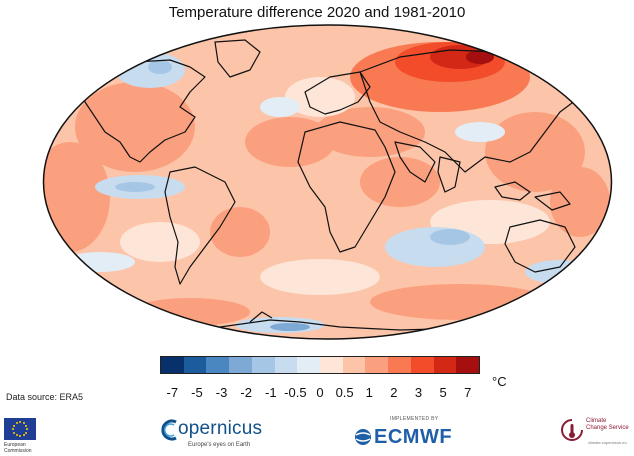  Describe the element at coordinates (607, 428) in the screenshot. I see `c3s-name-line: Change Service` at that location.